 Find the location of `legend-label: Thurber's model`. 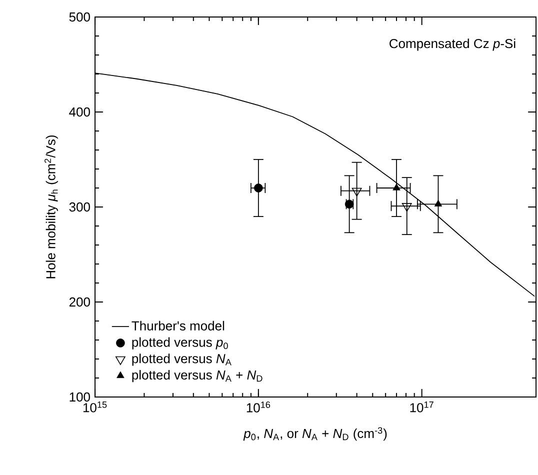

legend-label: Thurber's model is located at coordinates (178, 325).